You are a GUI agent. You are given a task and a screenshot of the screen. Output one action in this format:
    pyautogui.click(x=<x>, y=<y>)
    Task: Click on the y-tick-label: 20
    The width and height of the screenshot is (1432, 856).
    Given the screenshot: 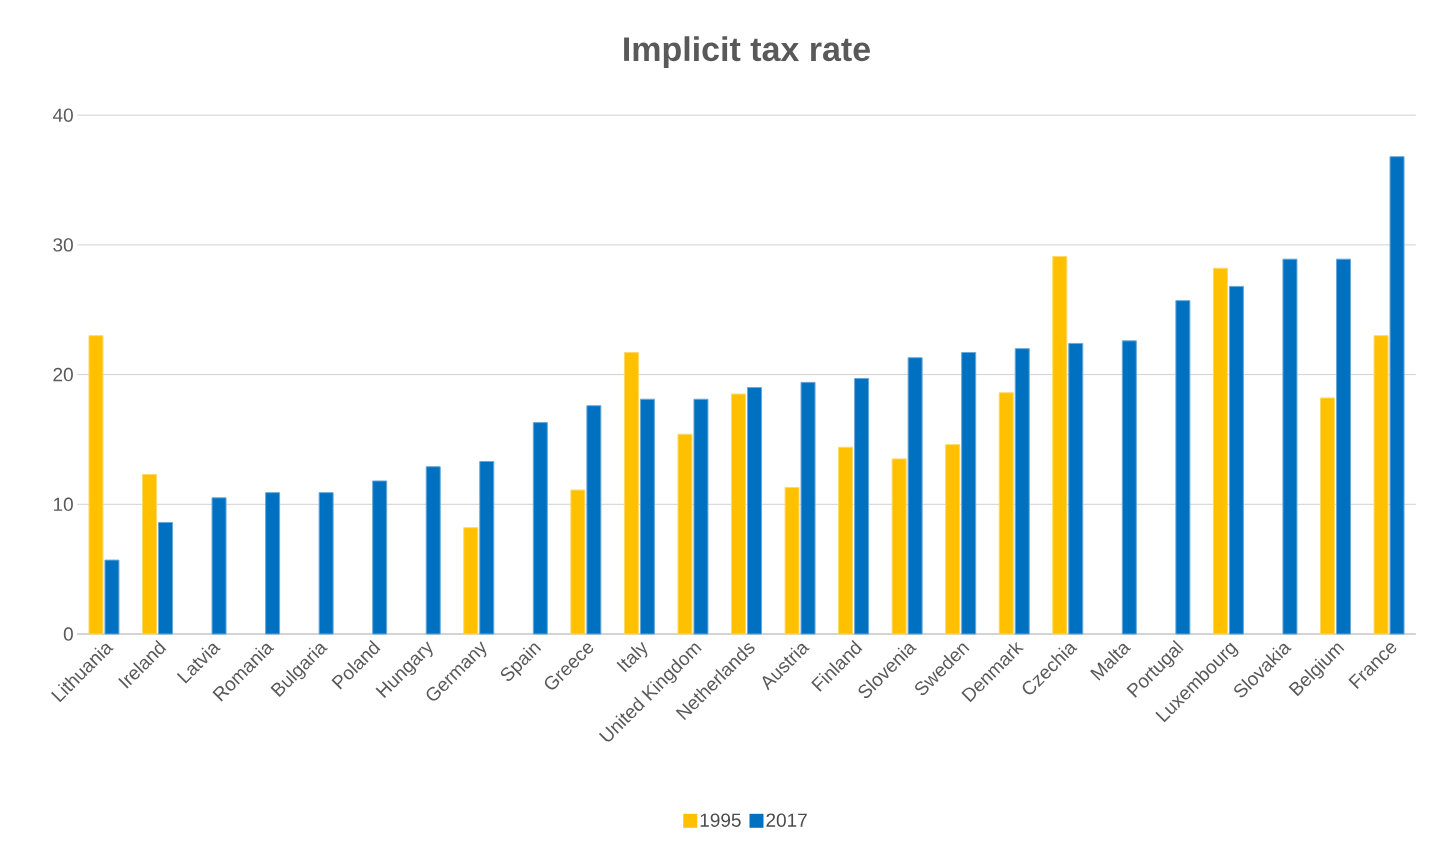 What is the action you would take?
    pyautogui.click(x=63, y=374)
    